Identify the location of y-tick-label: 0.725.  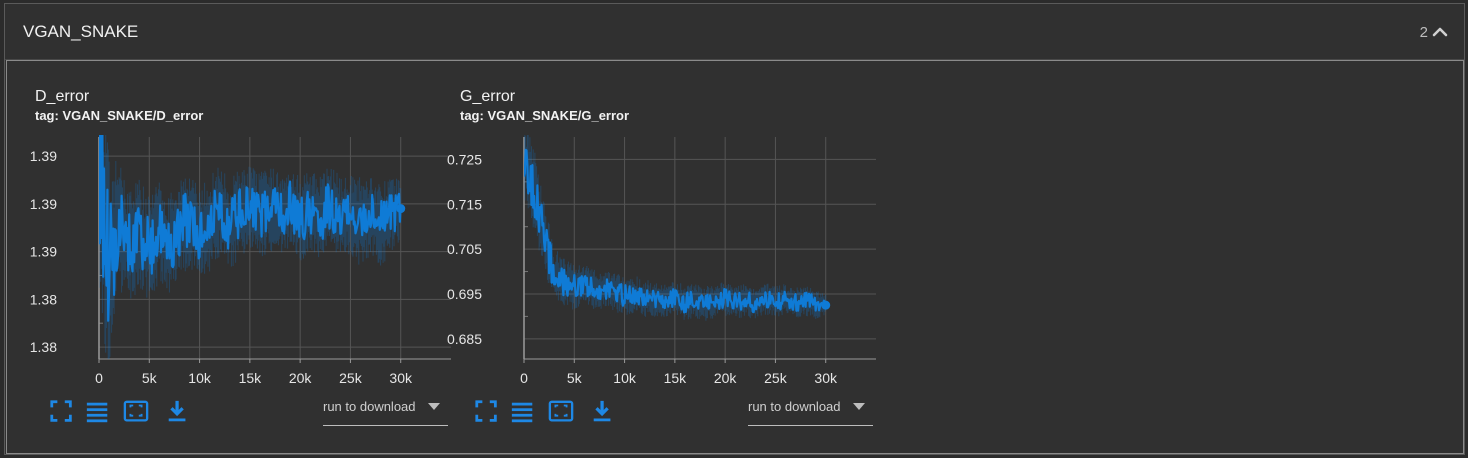
(464, 159).